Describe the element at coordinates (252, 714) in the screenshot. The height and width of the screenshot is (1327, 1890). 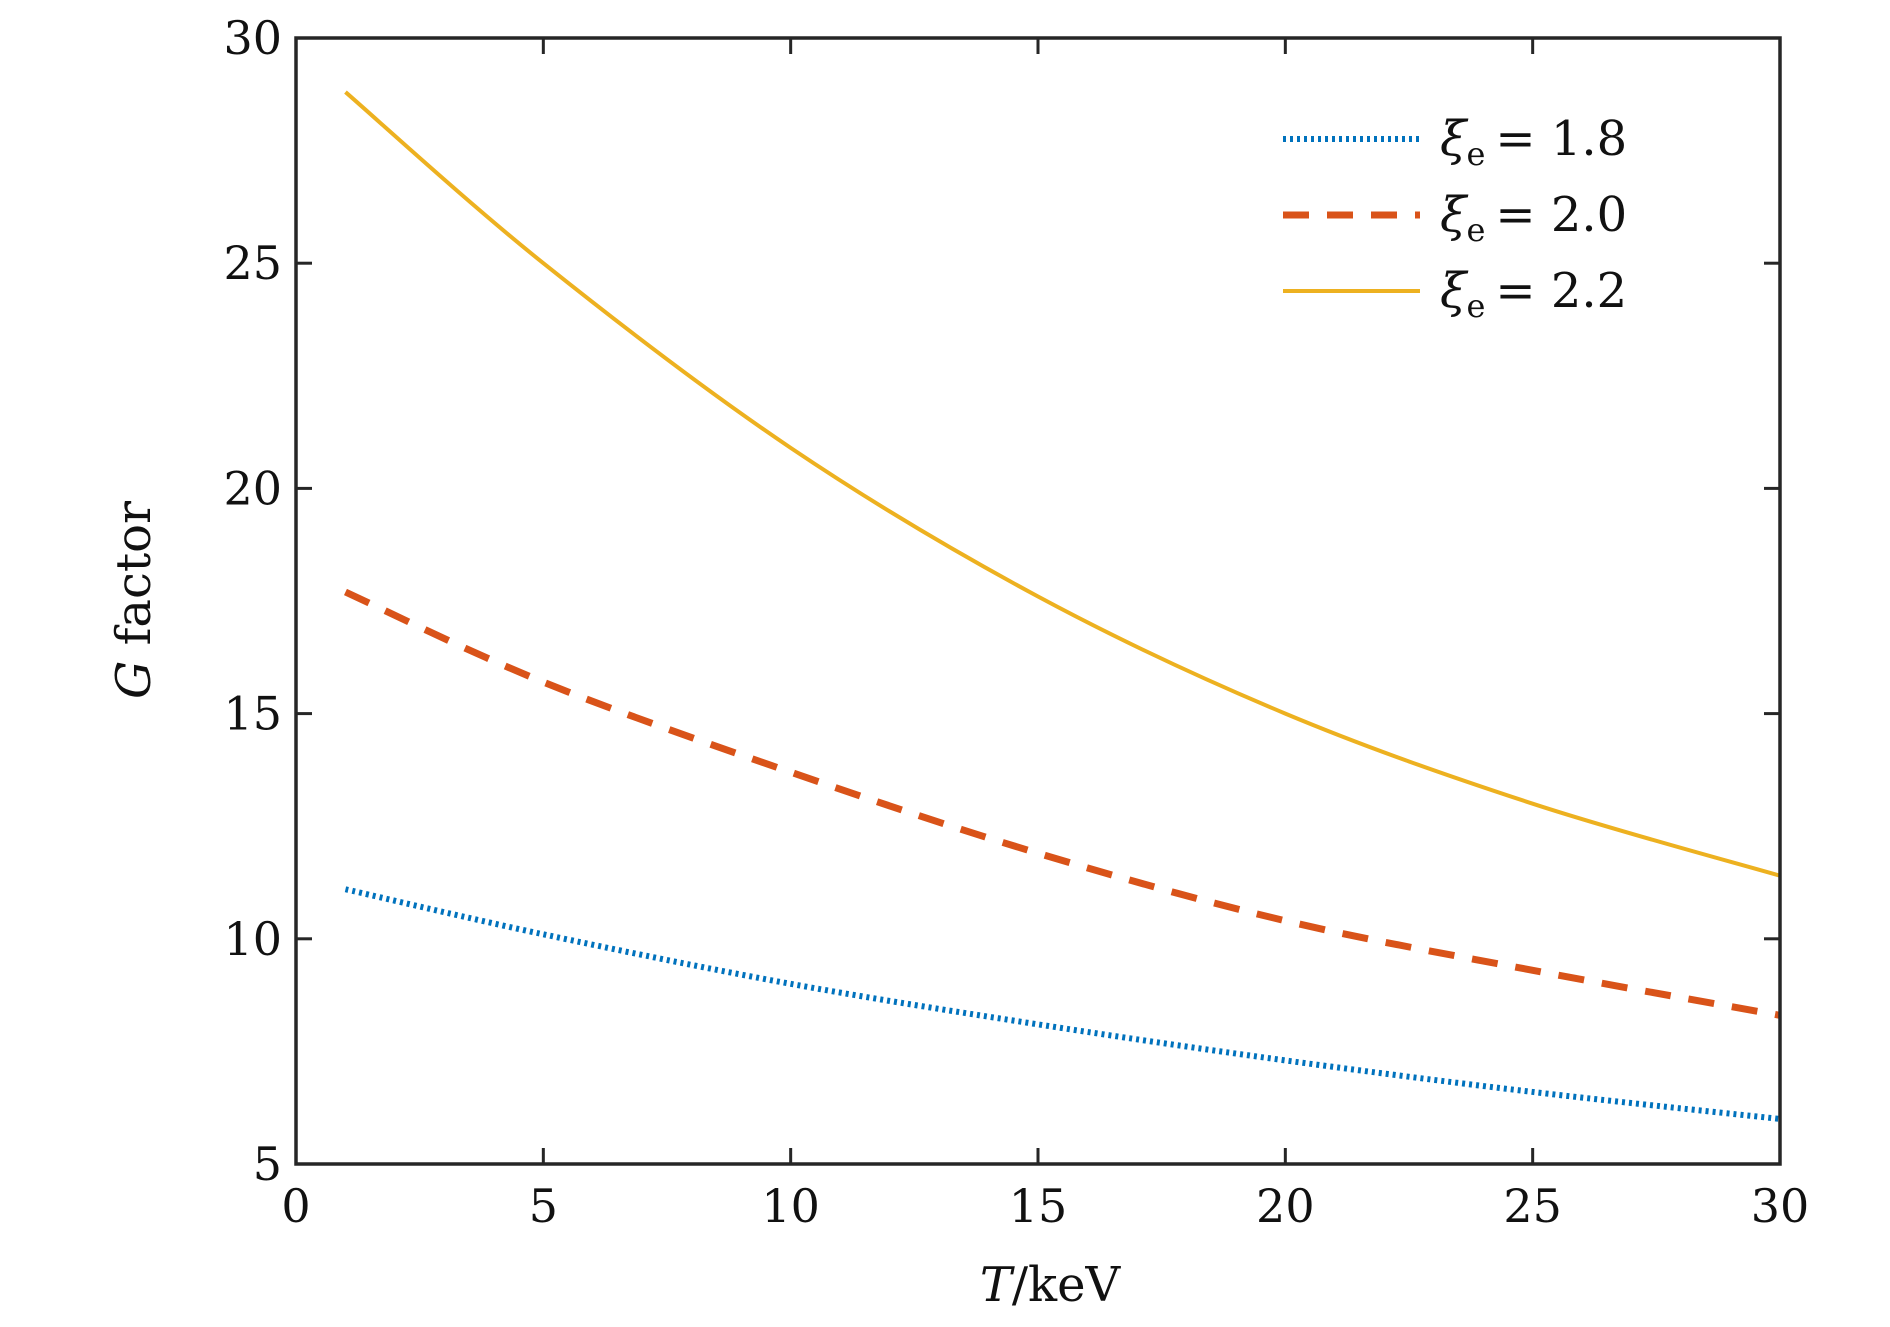
I see `y-tick-label: 15` at that location.